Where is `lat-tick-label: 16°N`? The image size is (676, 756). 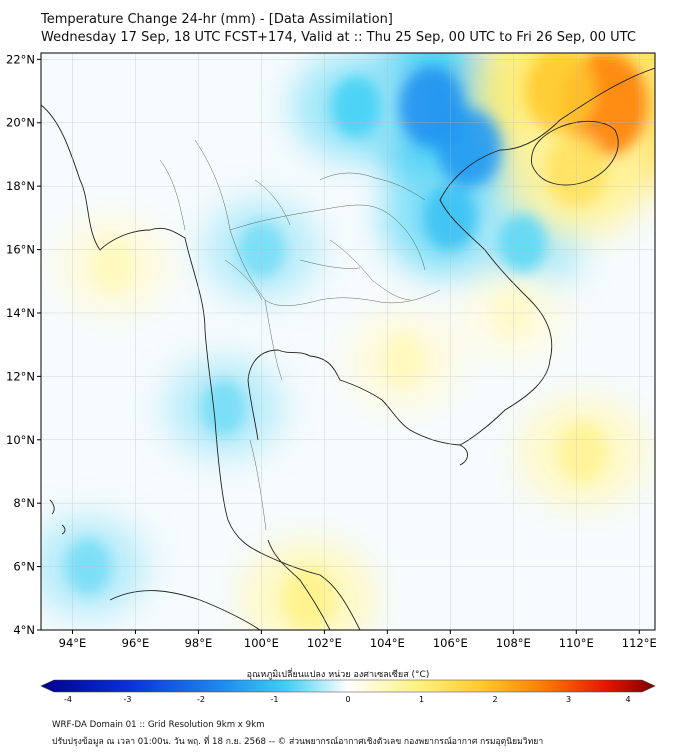 lat-tick-label: 16°N is located at coordinates (20, 250).